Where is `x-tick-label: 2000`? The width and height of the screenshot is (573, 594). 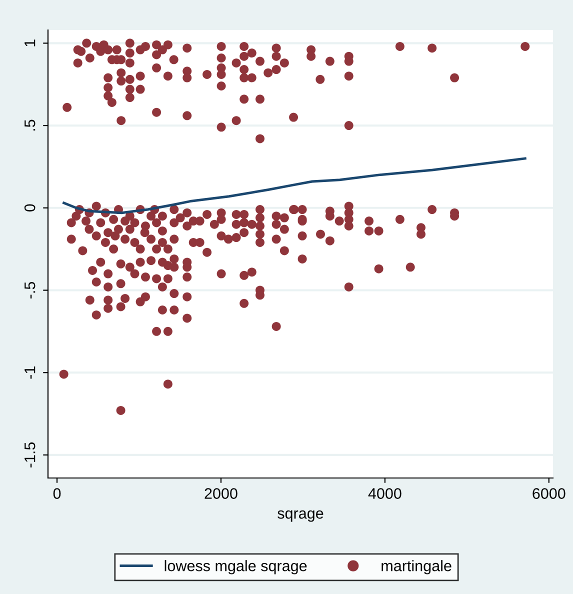 x-tick-label: 2000 is located at coordinates (221, 493).